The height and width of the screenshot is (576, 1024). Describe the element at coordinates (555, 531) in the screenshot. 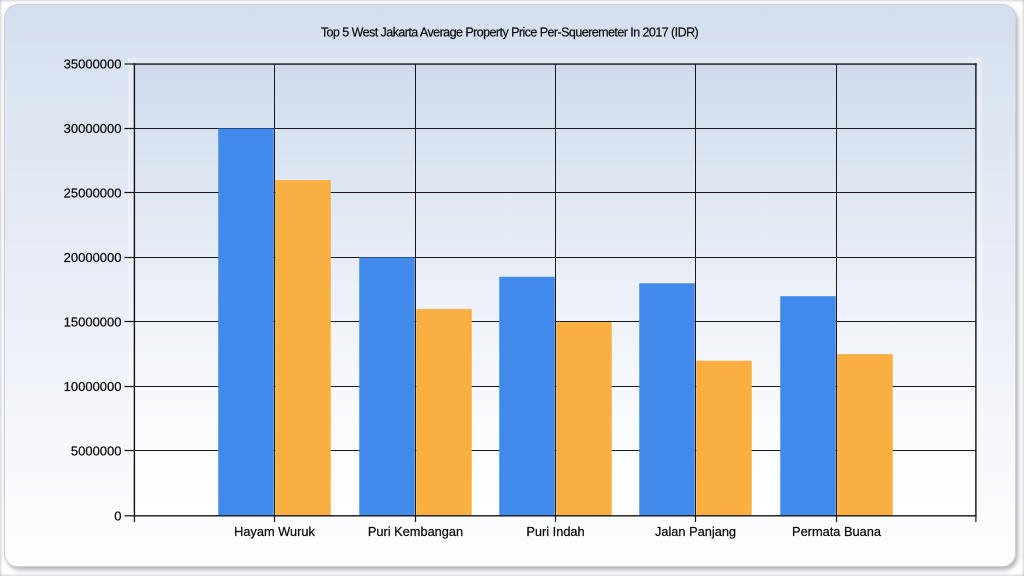

I see `svg-text: Puri Indah` at that location.